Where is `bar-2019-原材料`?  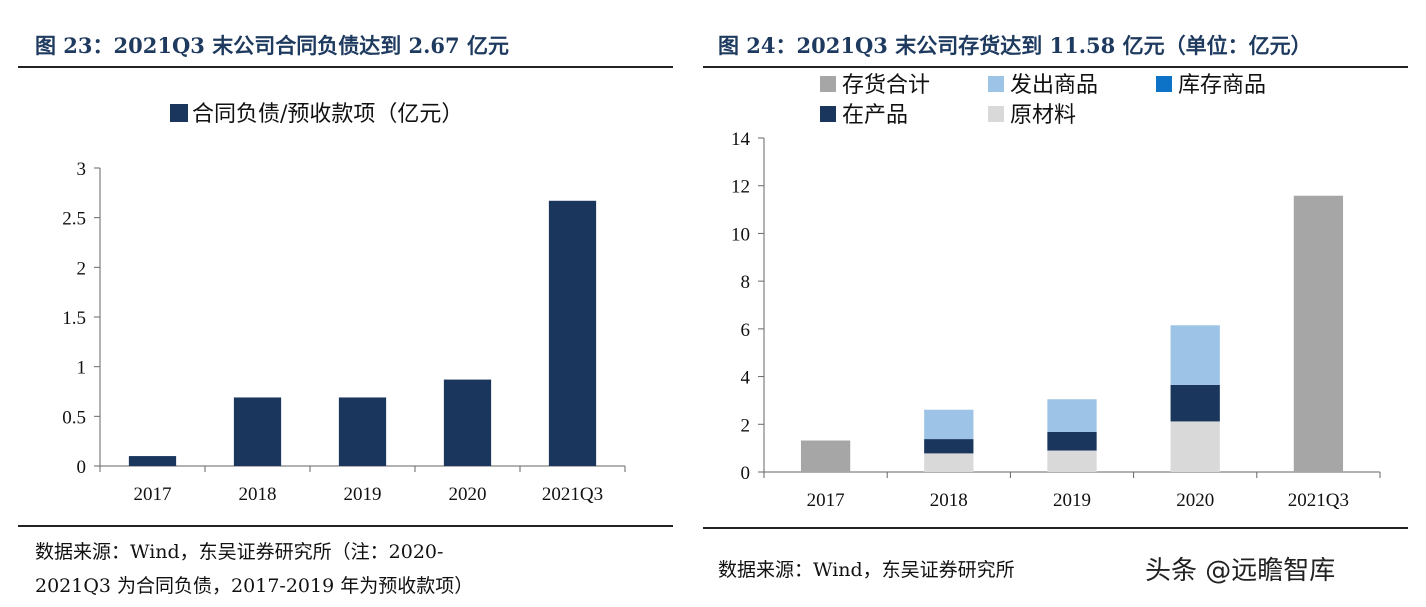
bar-2019-原材料 is located at coordinates (1072, 461).